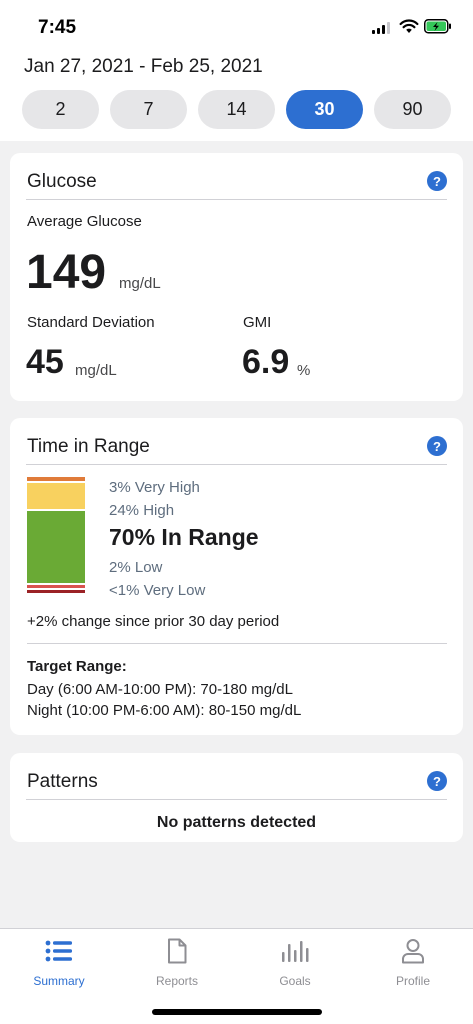 The width and height of the screenshot is (473, 1024). I want to click on list-icon, so click(58, 951).